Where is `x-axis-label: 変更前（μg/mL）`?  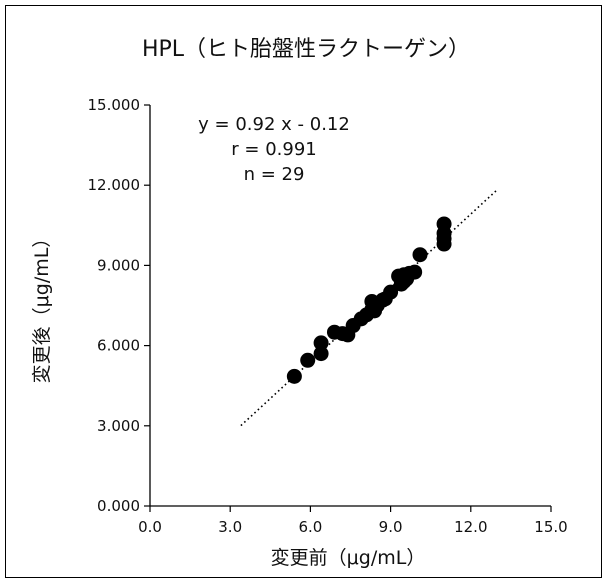 x-axis-label: 変更前（μg/mL） is located at coordinates (348, 558).